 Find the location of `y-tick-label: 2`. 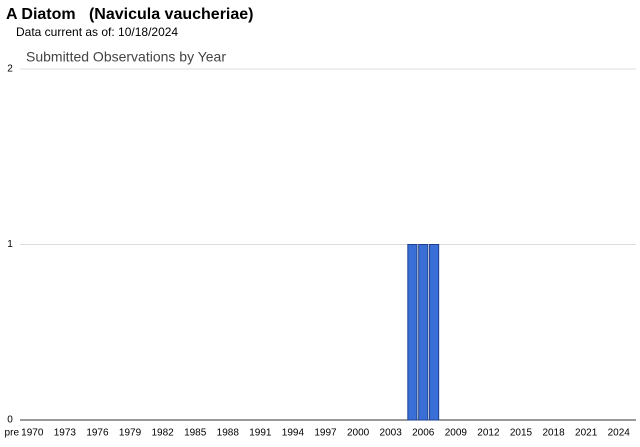

y-tick-label: 2 is located at coordinates (10, 69).